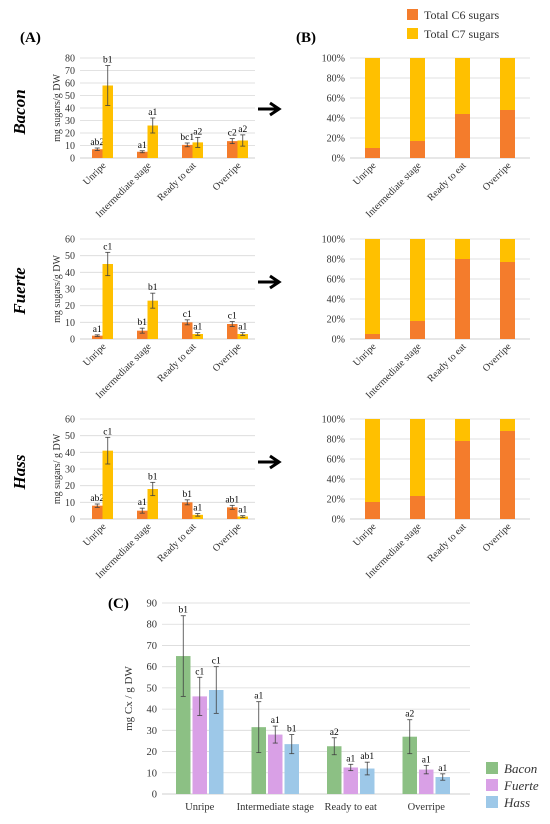  What do you see at coordinates (306, 38) in the screenshot?
I see `panel-label-b: (B)` at bounding box center [306, 38].